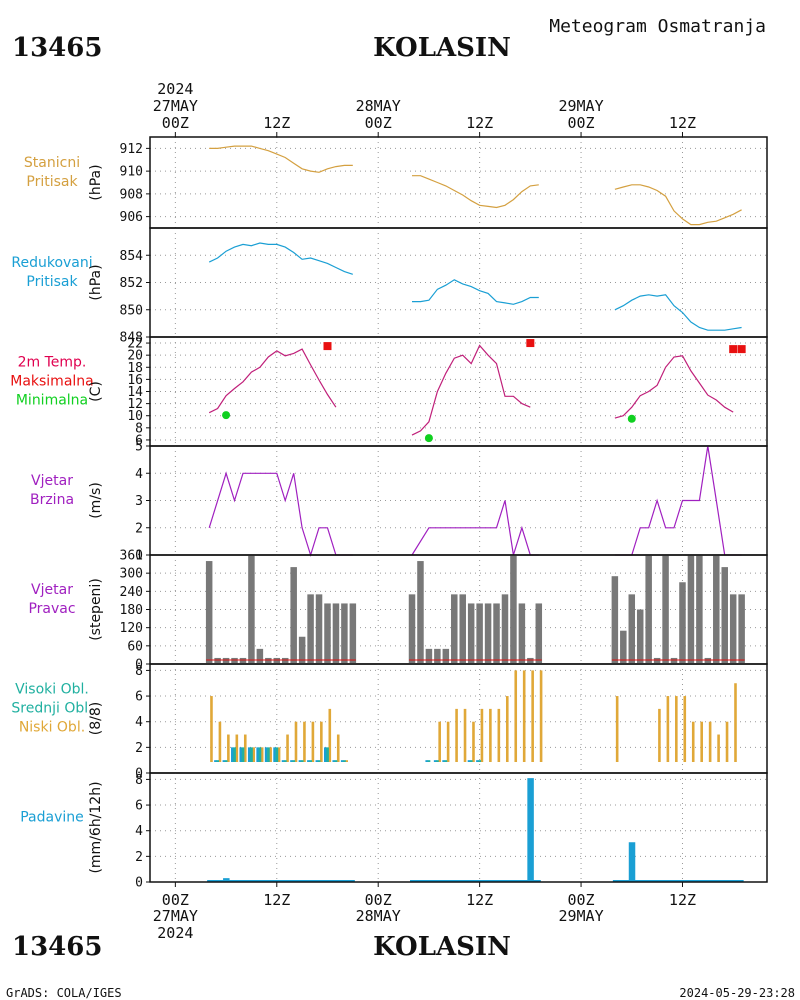 Image resolution: width=800 pixels, height=1000 pixels. Describe the element at coordinates (52, 728) in the screenshot. I see `panel-label-clouds: Niski Obl.` at that location.